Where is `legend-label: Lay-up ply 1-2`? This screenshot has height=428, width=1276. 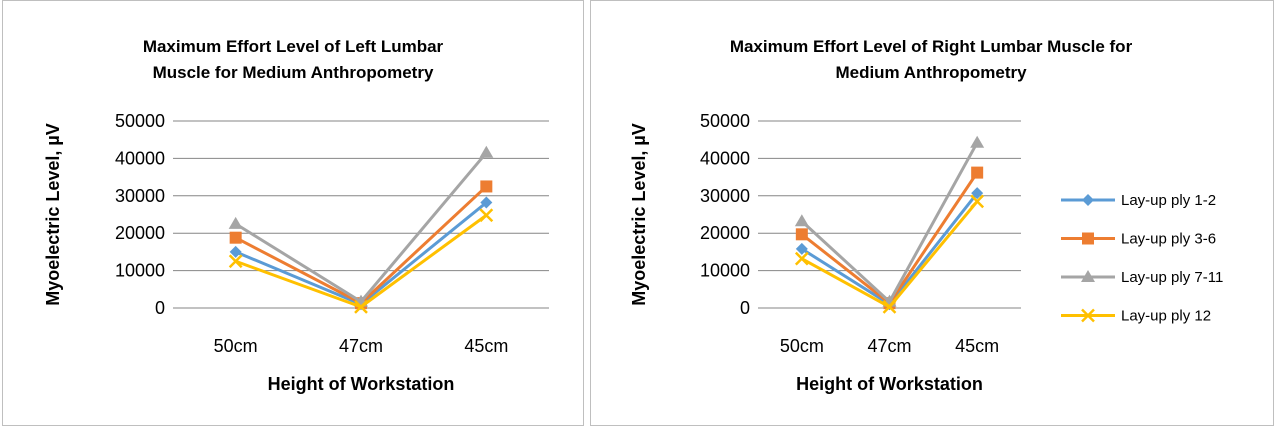 legend-label: Lay-up ply 1-2 is located at coordinates (1168, 200).